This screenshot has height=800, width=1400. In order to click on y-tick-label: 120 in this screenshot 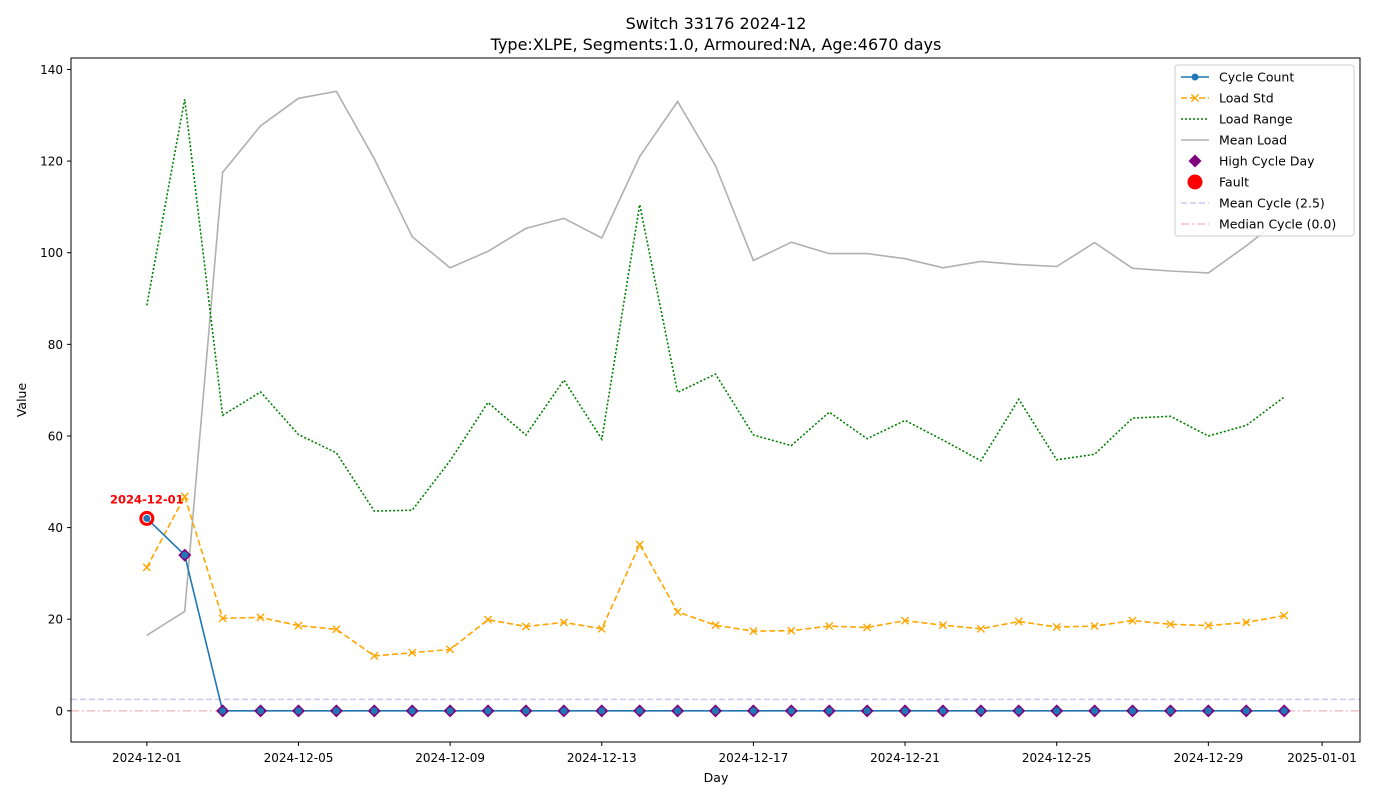, I will do `click(51, 162)`.